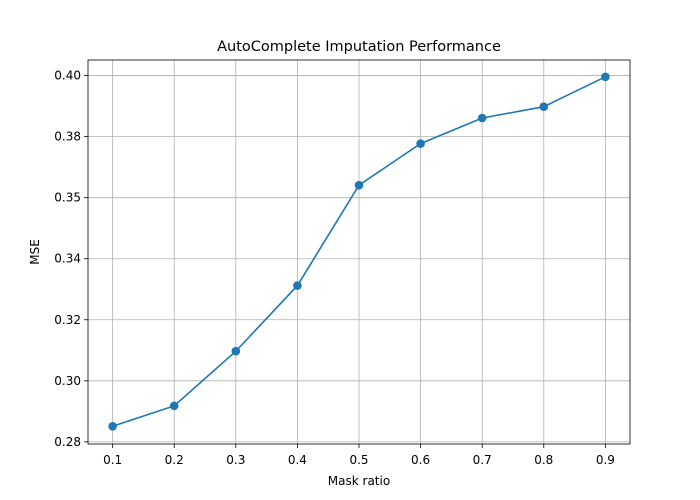  Describe the element at coordinates (359, 481) in the screenshot. I see `x-axis-label: Mask ratio` at that location.